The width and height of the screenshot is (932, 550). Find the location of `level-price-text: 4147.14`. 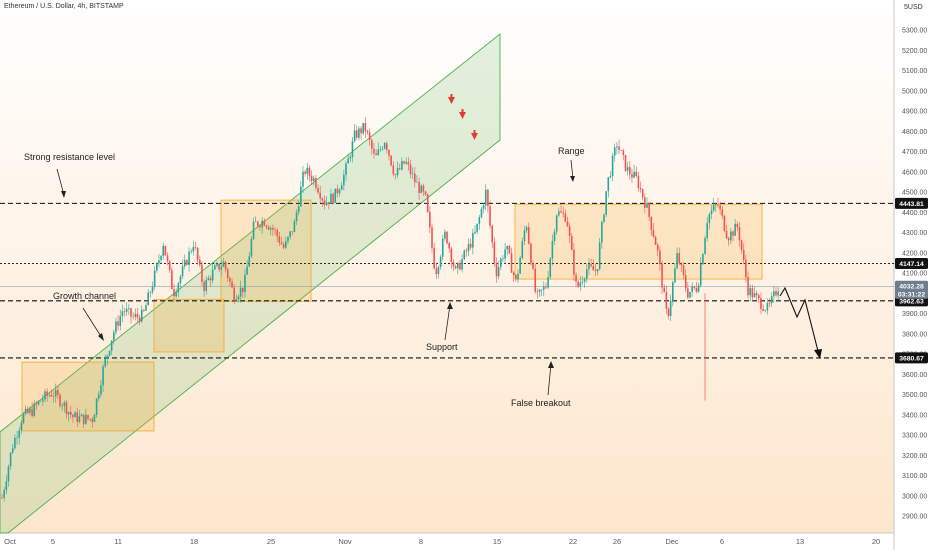

level-price-text: 4147.14 is located at coordinates (911, 264).